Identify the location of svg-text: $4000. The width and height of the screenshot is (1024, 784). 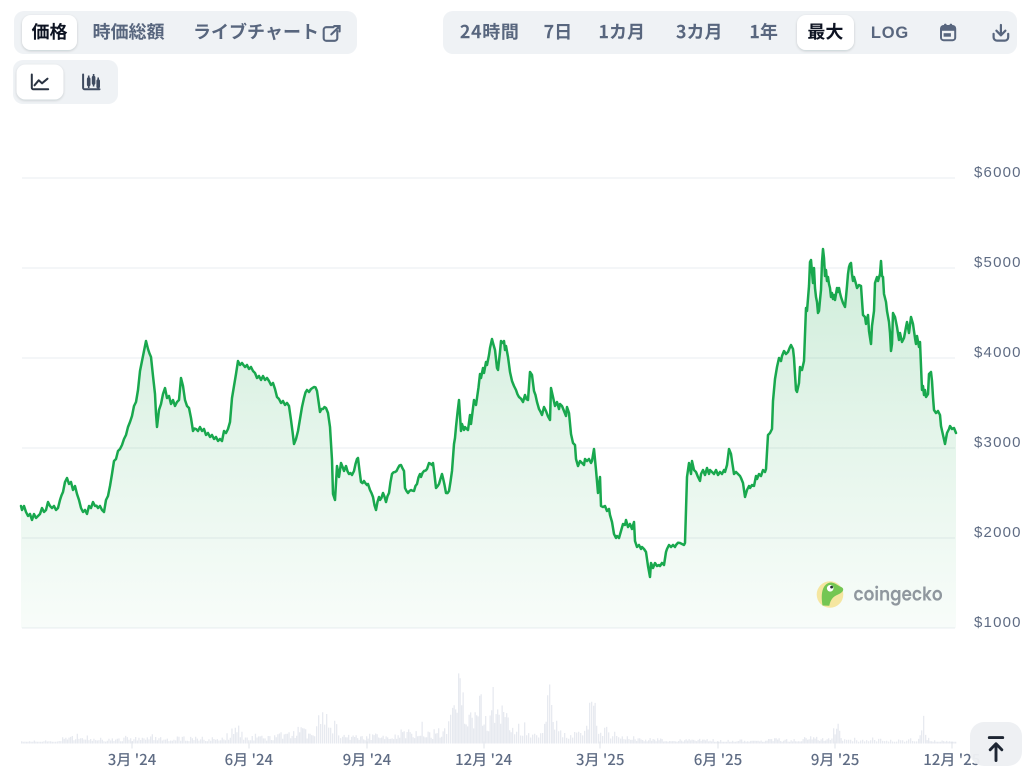
(998, 352).